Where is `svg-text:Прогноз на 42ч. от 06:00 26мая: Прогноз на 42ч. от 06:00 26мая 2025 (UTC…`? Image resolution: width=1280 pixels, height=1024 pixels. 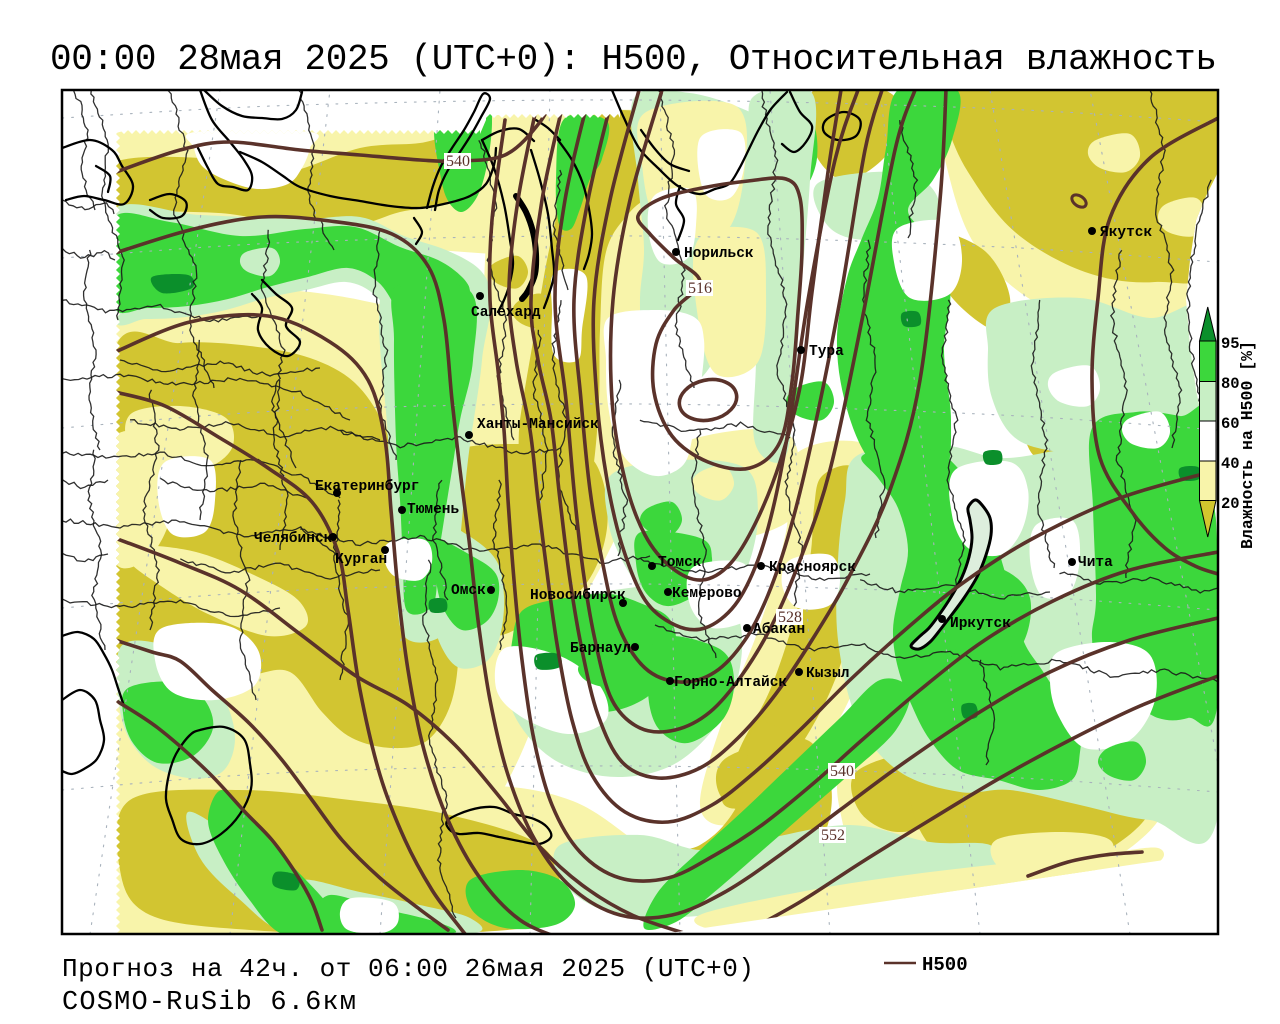 svg-text:Прогноз на 42ч. от 06:00 26мая: Прогноз на 42ч. от 06:00 26мая 2025 (UTC… is located at coordinates (408, 969).